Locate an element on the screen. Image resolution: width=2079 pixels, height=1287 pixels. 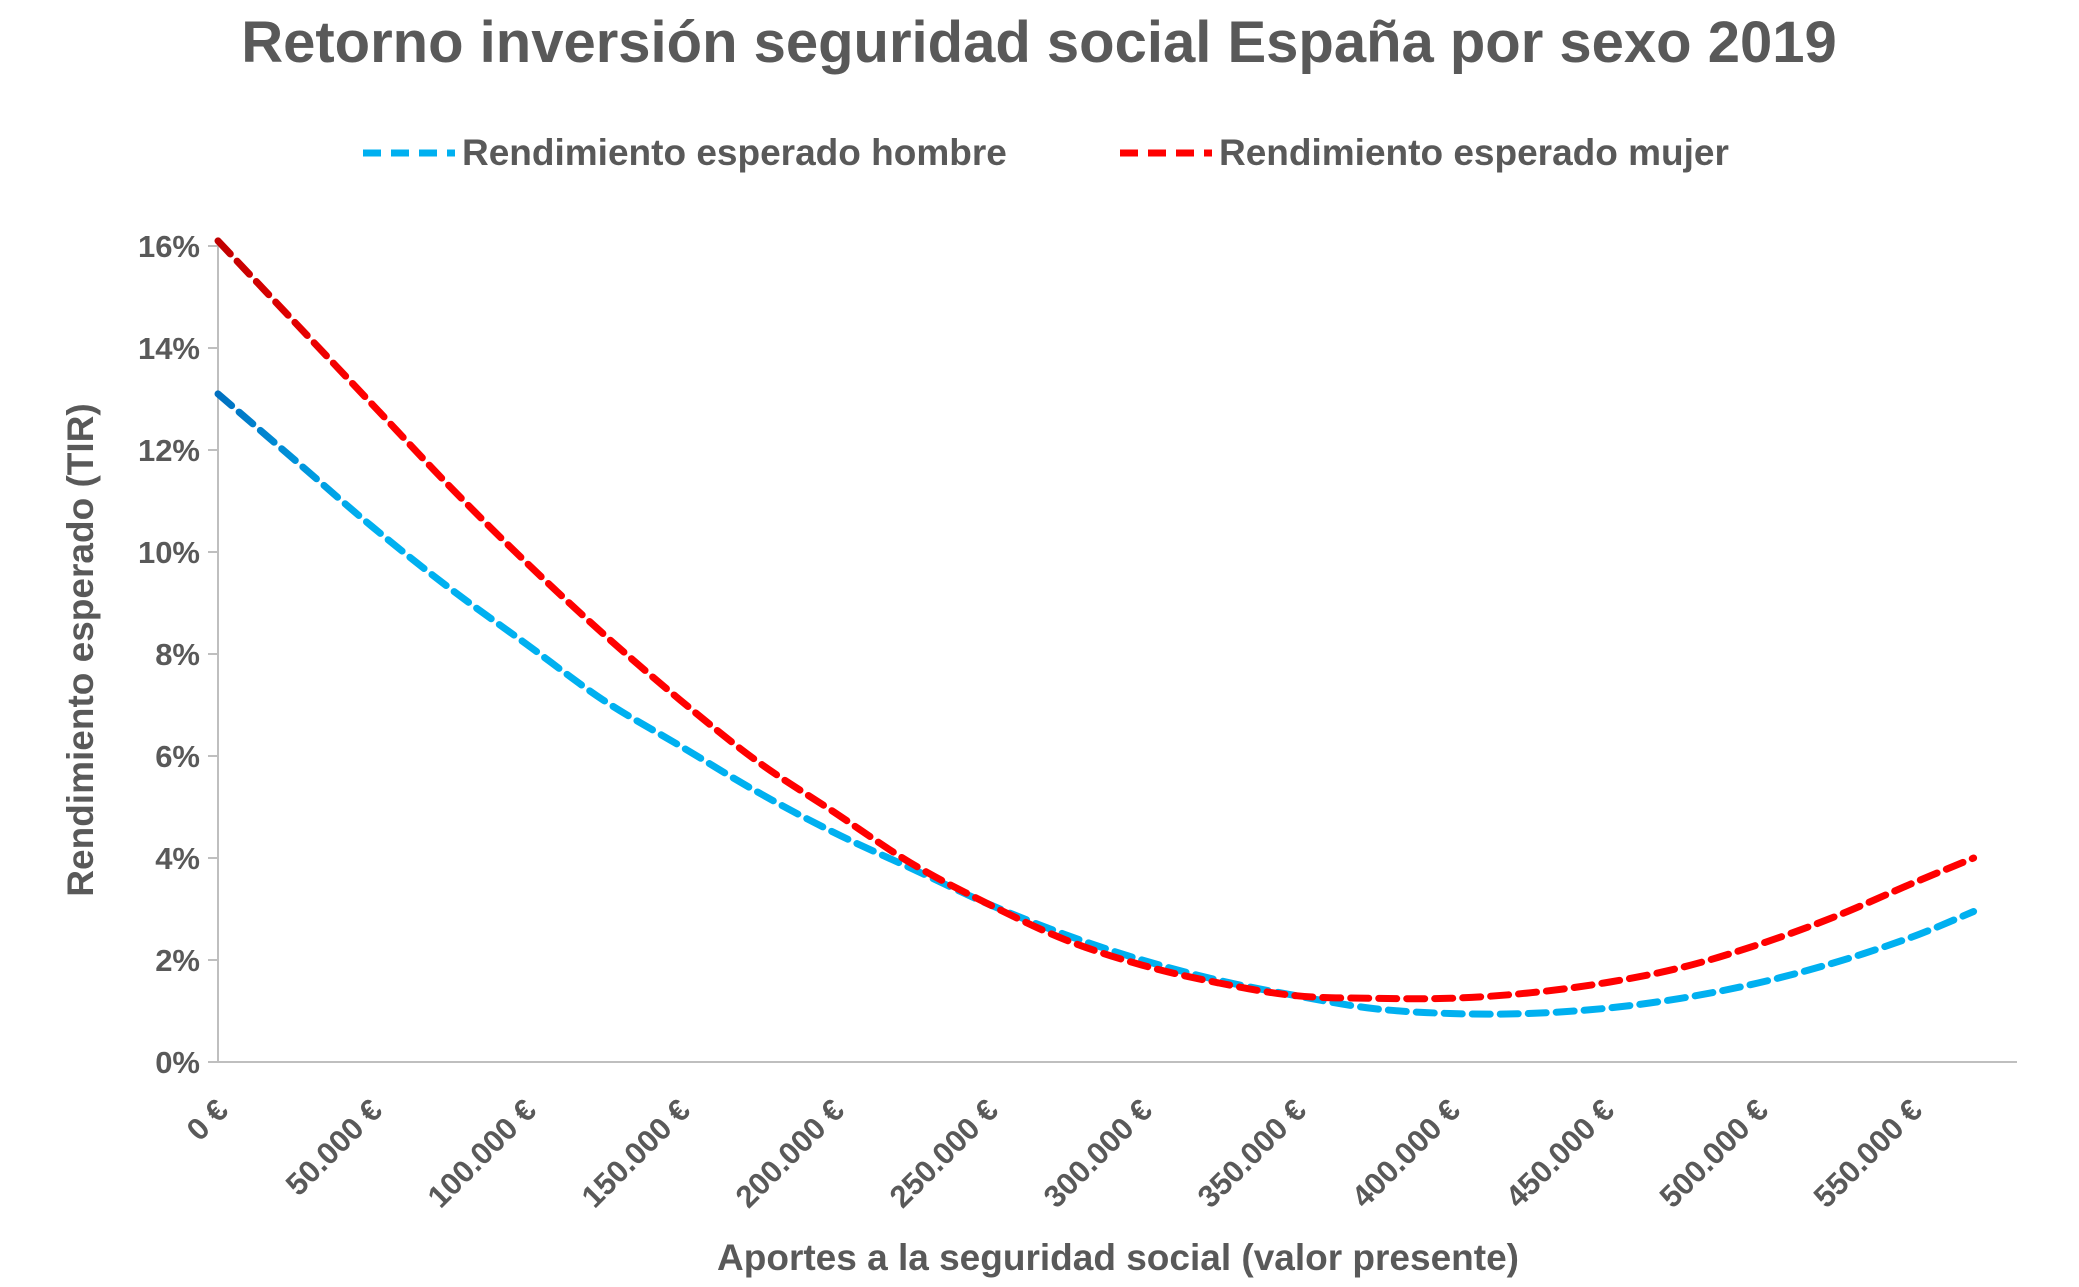
y-tick-label: 10% is located at coordinates (169, 552).